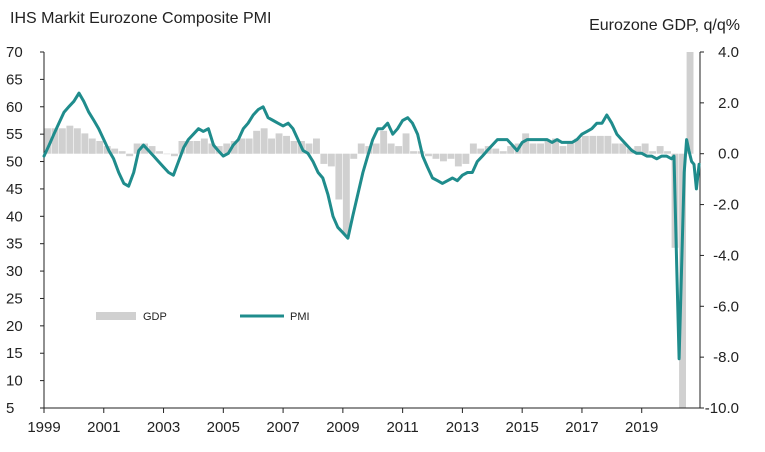 The height and width of the screenshot is (452, 765). Describe the element at coordinates (14, 107) in the screenshot. I see `left-tick-label: 60` at that location.